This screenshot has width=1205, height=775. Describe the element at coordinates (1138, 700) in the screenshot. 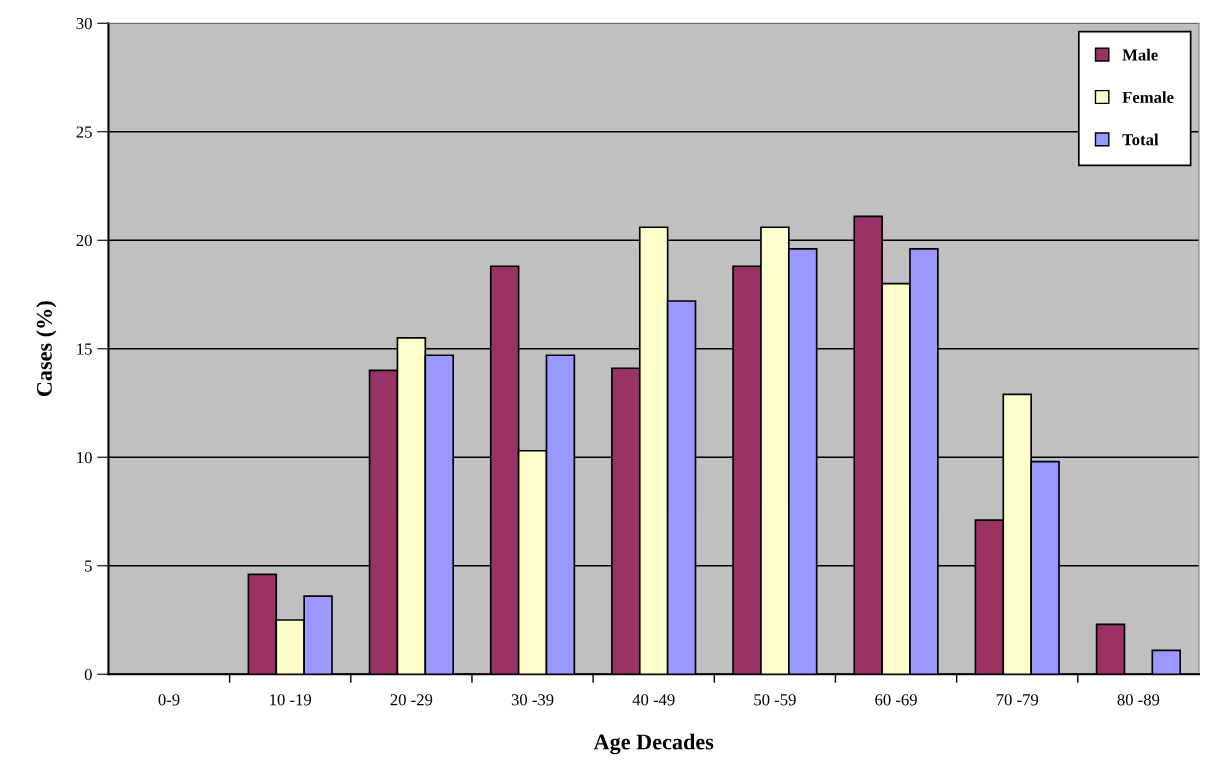

I see `x-tick-label: 80 -89` at that location.